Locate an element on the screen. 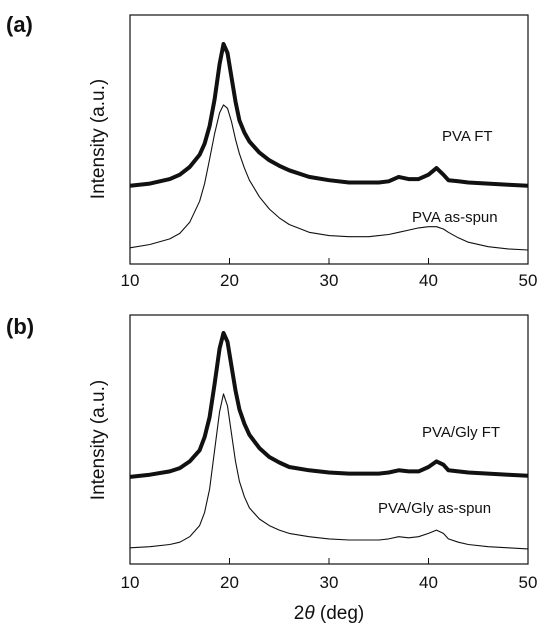 This screenshot has height=627, width=542. series-pva-ft-label: PVA FT is located at coordinates (467, 136).